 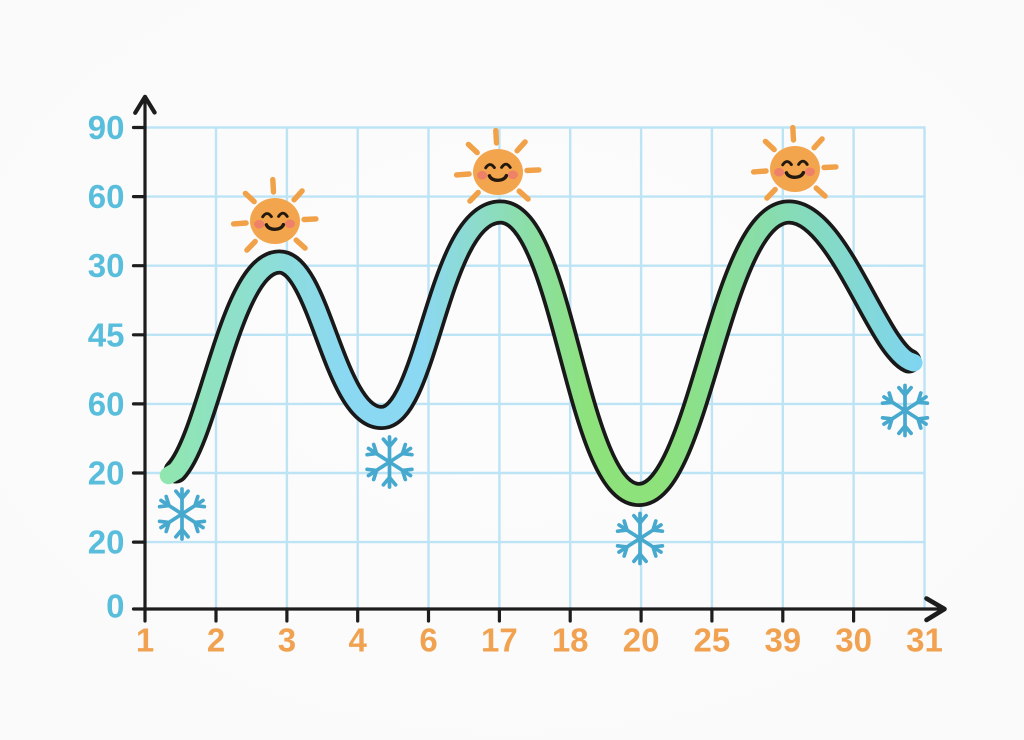 I want to click on svg-text: 2, so click(x=216, y=640).